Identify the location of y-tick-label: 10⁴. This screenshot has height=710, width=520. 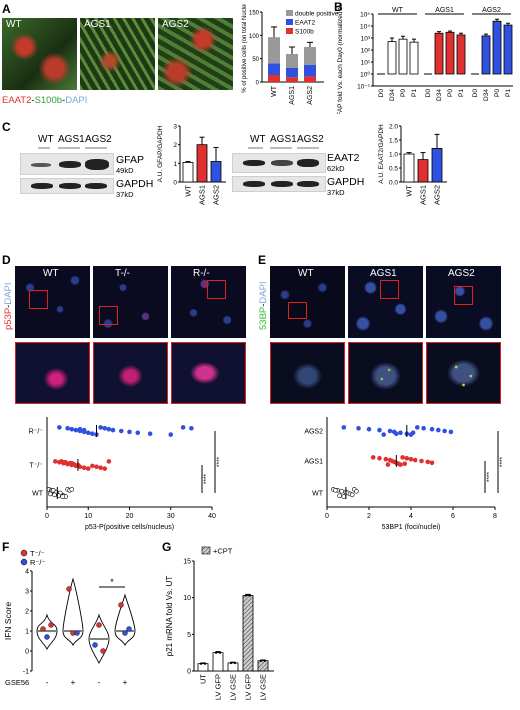
(365, 27).